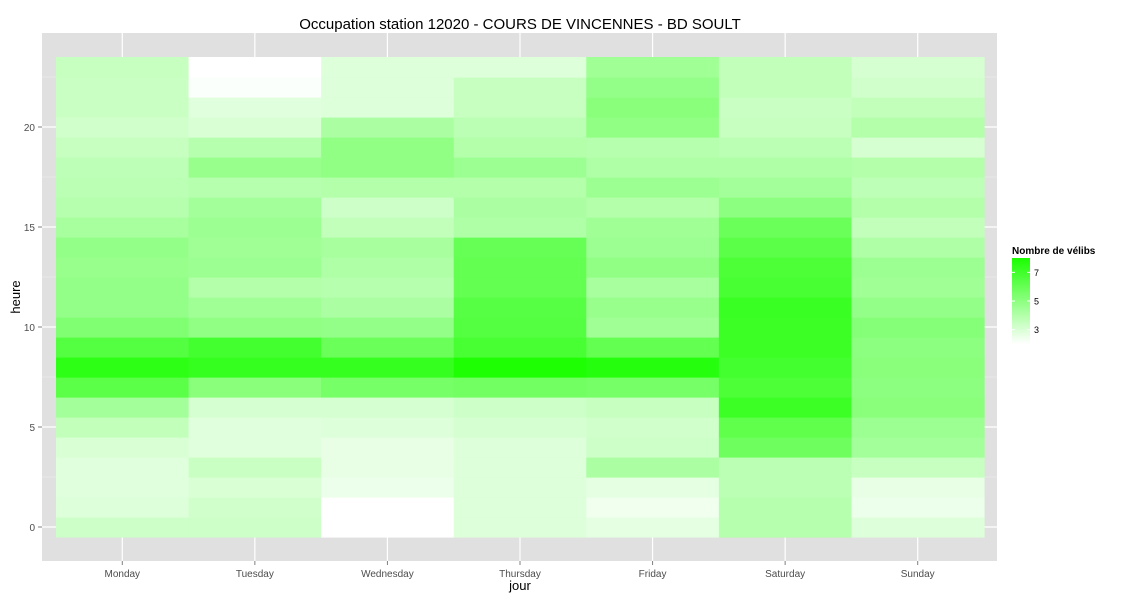  I want to click on x-axis-label: jour, so click(519, 585).